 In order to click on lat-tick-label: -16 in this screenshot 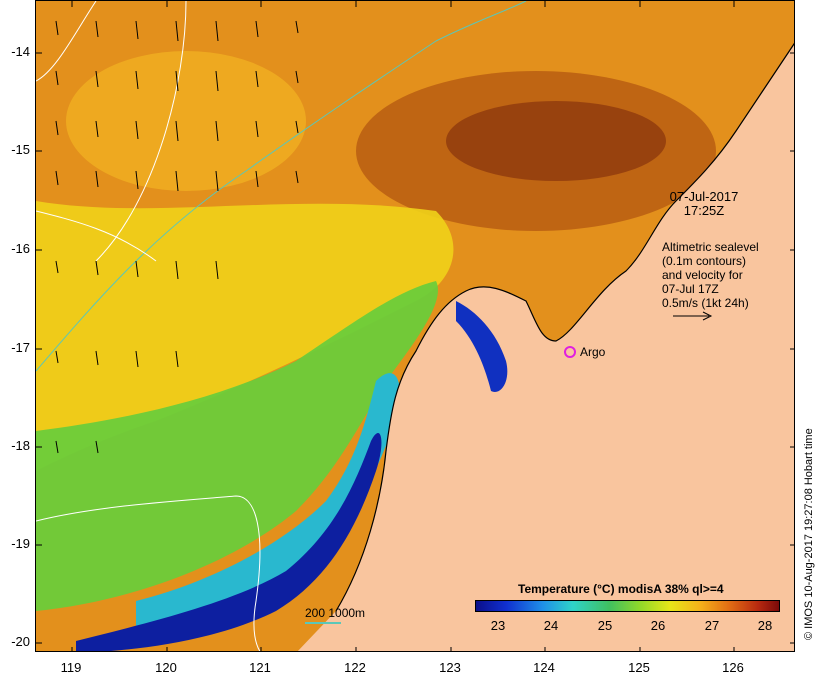, I will do `click(20, 248)`.